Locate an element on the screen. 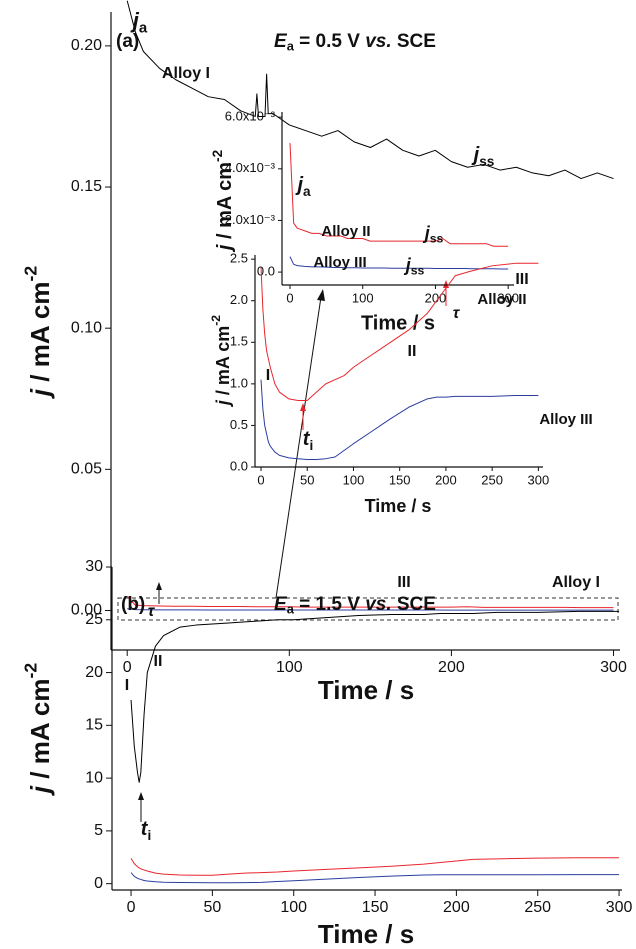 The image size is (636, 949). annotation: ja is located at coordinates (302, 186).